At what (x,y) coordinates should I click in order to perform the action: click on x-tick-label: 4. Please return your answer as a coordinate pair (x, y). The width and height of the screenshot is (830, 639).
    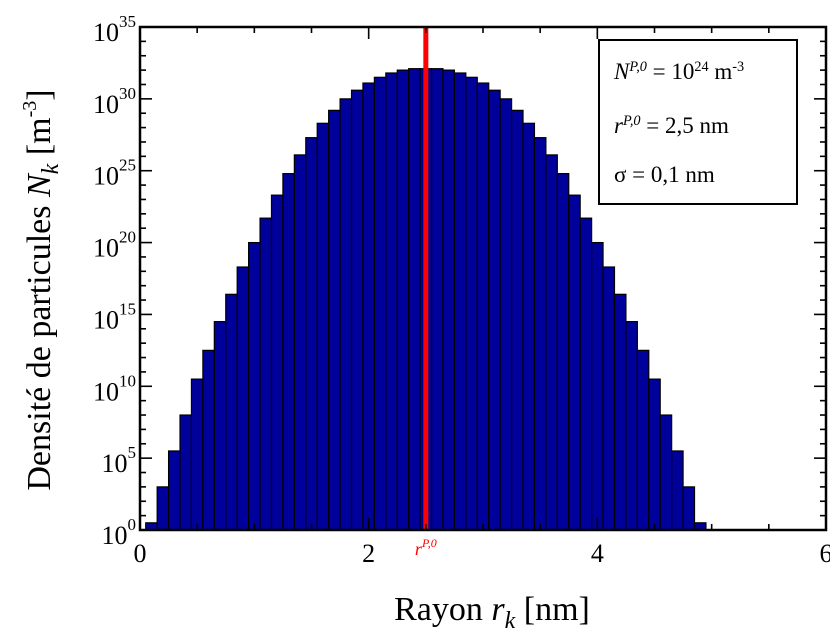
    Looking at the image, I should click on (597, 553).